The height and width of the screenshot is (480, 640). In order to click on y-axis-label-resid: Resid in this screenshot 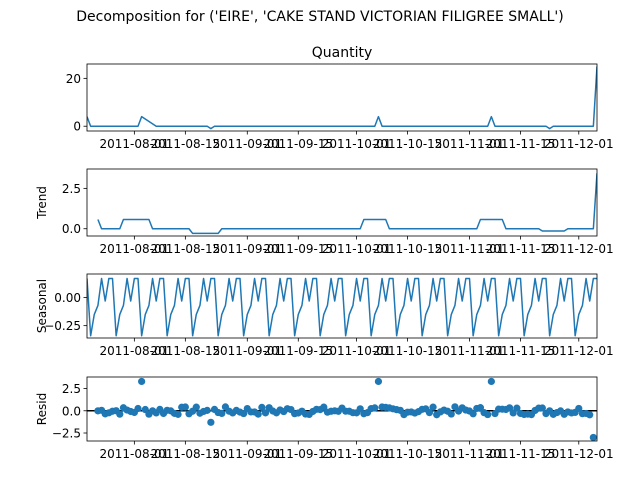, I will do `click(42, 409)`.